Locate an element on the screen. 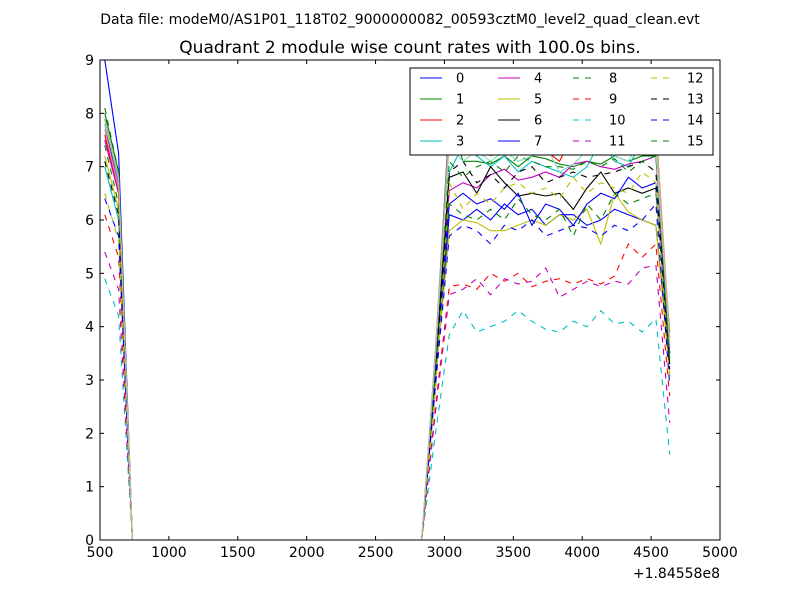 Image resolution: width=800 pixels, height=600 pixels. legend-label-10: 10 is located at coordinates (617, 121).